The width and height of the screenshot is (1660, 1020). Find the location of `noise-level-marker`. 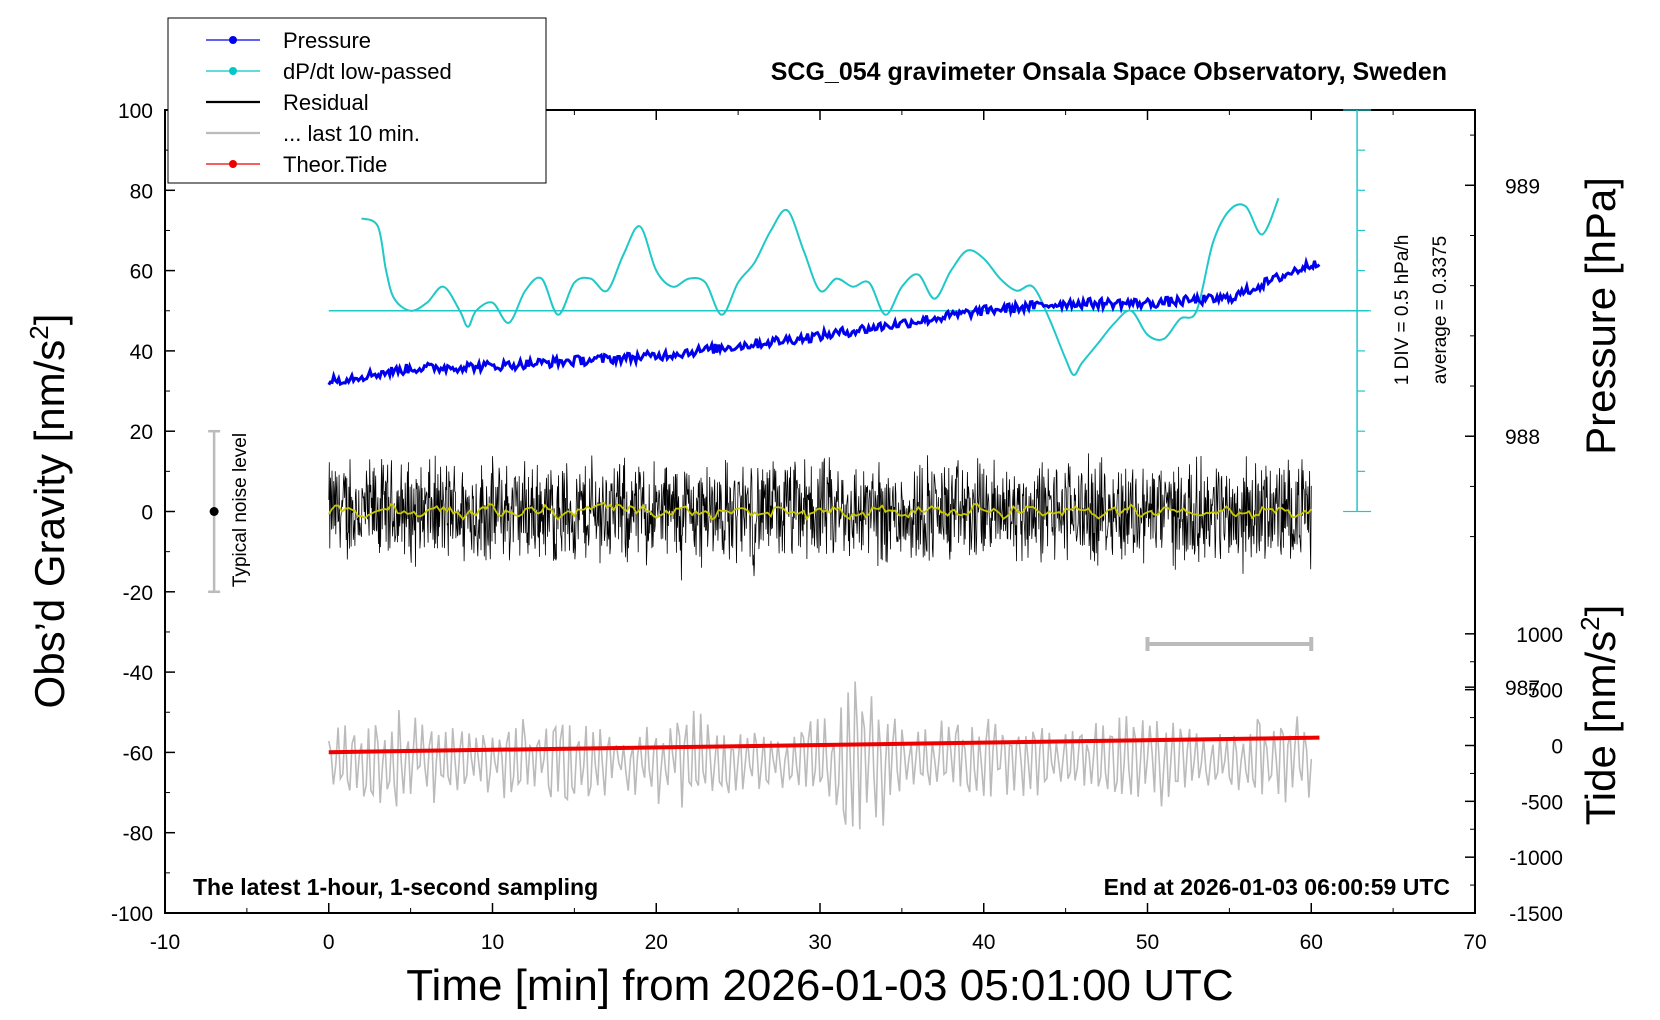

noise-level-marker is located at coordinates (214, 511).